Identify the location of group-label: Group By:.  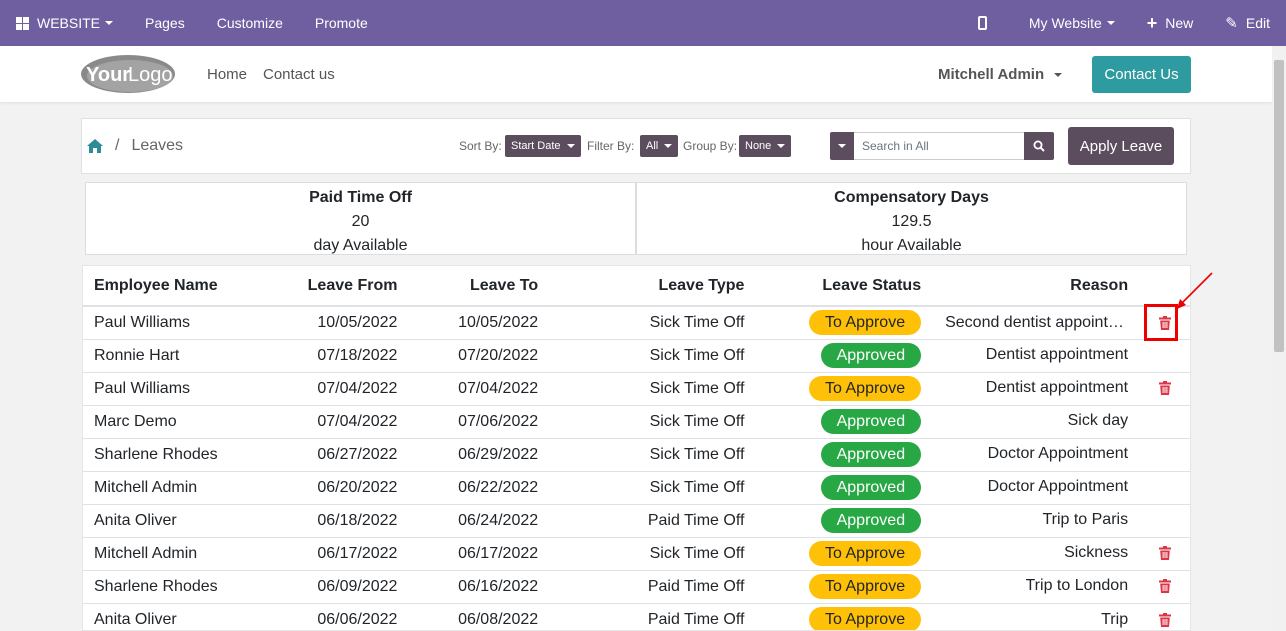
(710, 146).